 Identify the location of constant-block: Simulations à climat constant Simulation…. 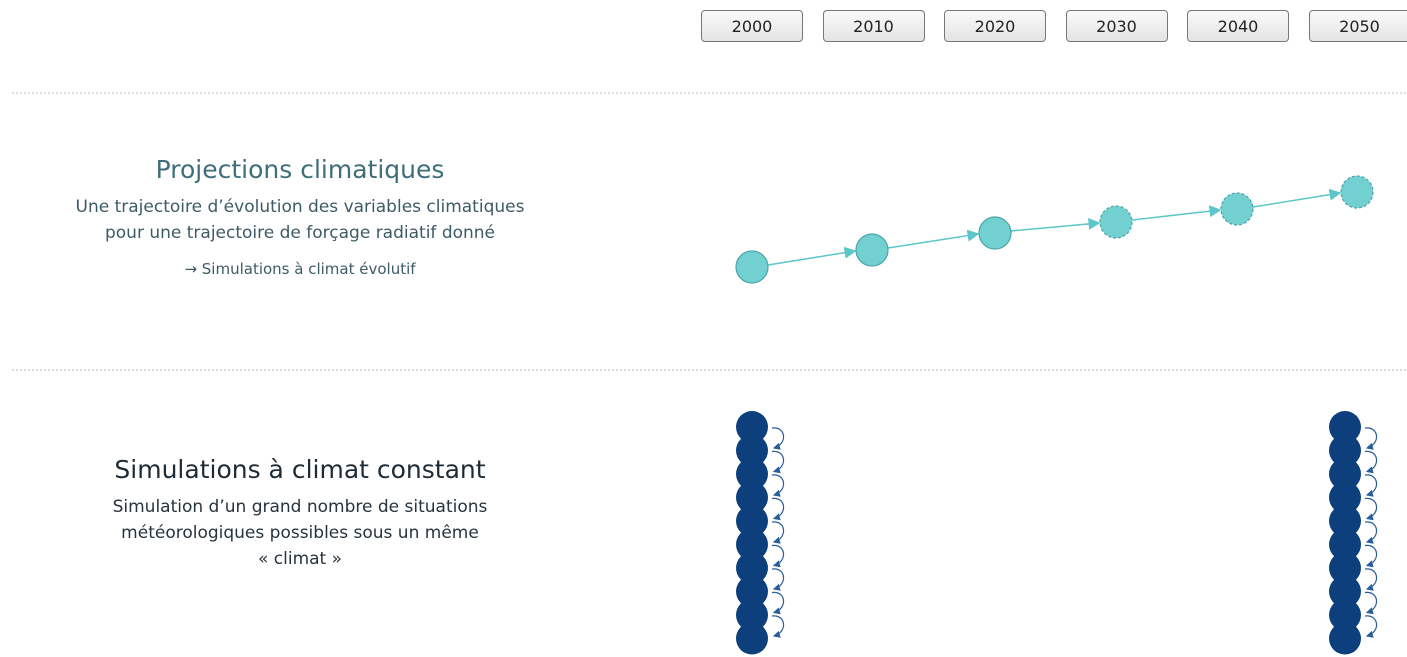
(300, 513).